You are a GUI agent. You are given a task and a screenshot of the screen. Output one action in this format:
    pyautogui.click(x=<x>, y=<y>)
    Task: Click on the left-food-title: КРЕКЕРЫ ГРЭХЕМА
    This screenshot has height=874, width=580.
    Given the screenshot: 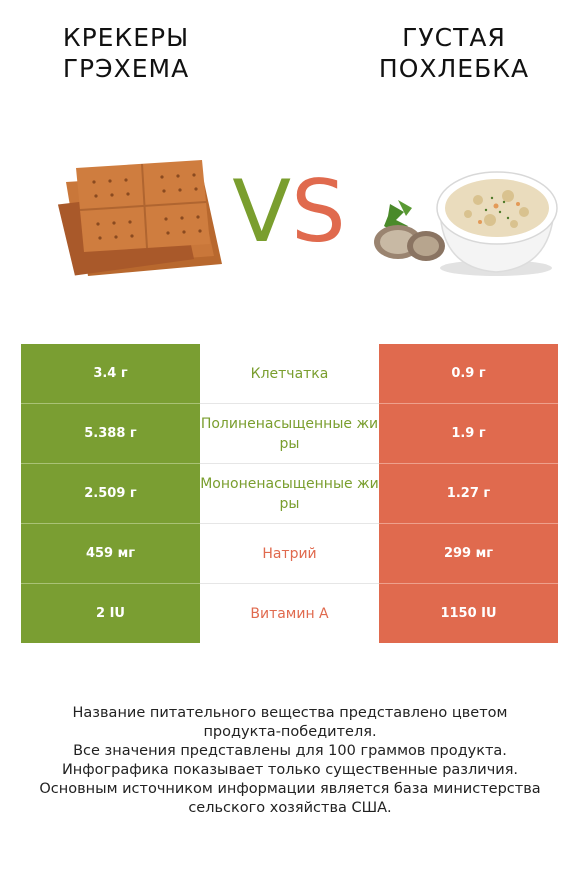 What is the action you would take?
    pyautogui.click(x=126, y=53)
    